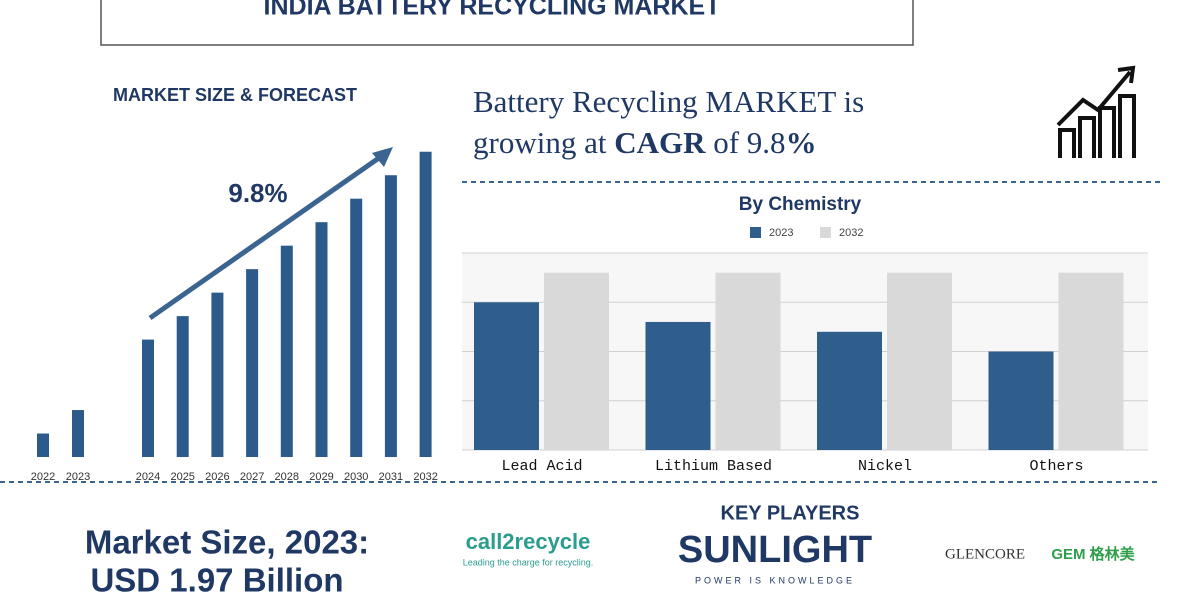 The width and height of the screenshot is (1200, 600). I want to click on x-tick-label: Lithium Based, so click(713, 466).